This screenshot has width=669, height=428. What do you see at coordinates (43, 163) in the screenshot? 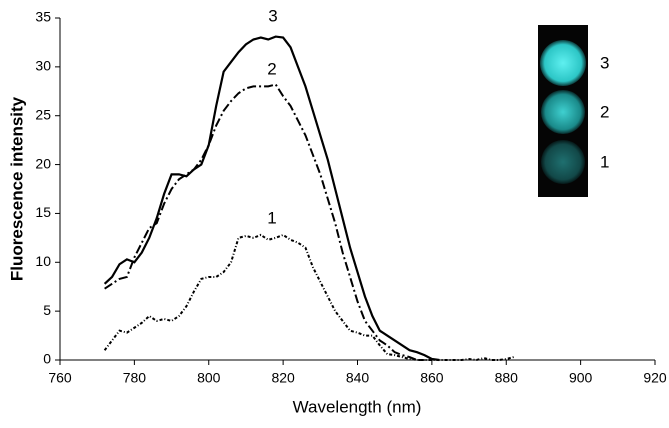
I see `y-tick-label: 20` at bounding box center [43, 163].